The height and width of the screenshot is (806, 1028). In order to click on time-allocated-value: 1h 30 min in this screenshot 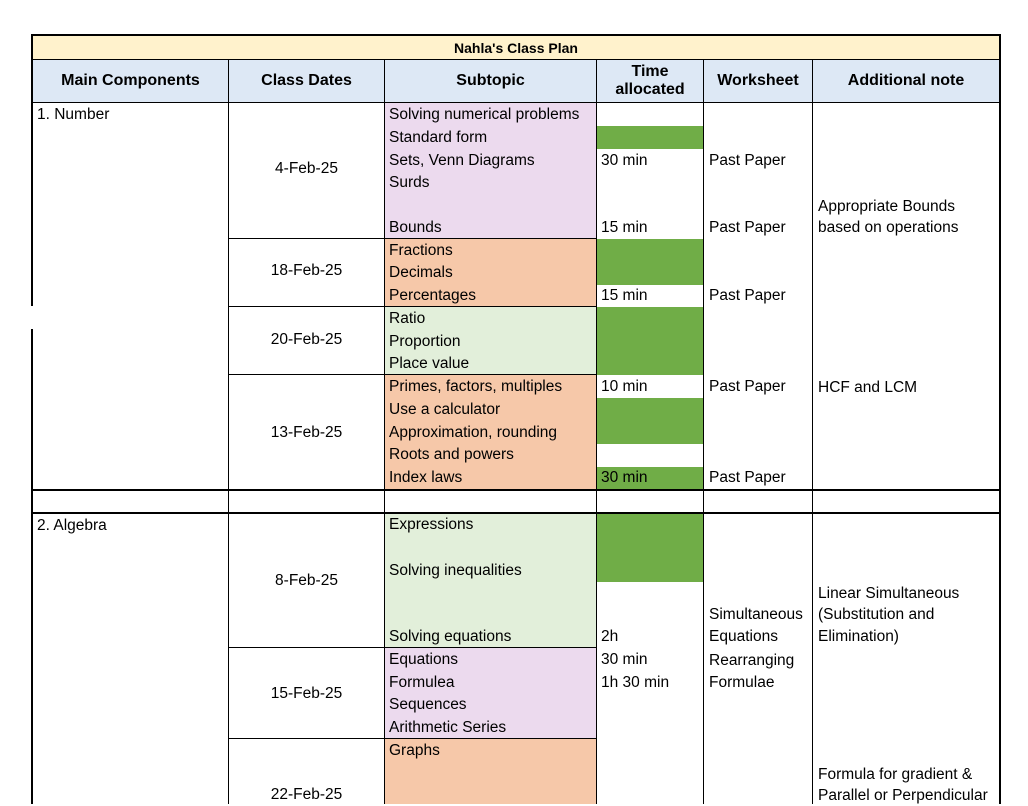, I will do `click(635, 682)`.